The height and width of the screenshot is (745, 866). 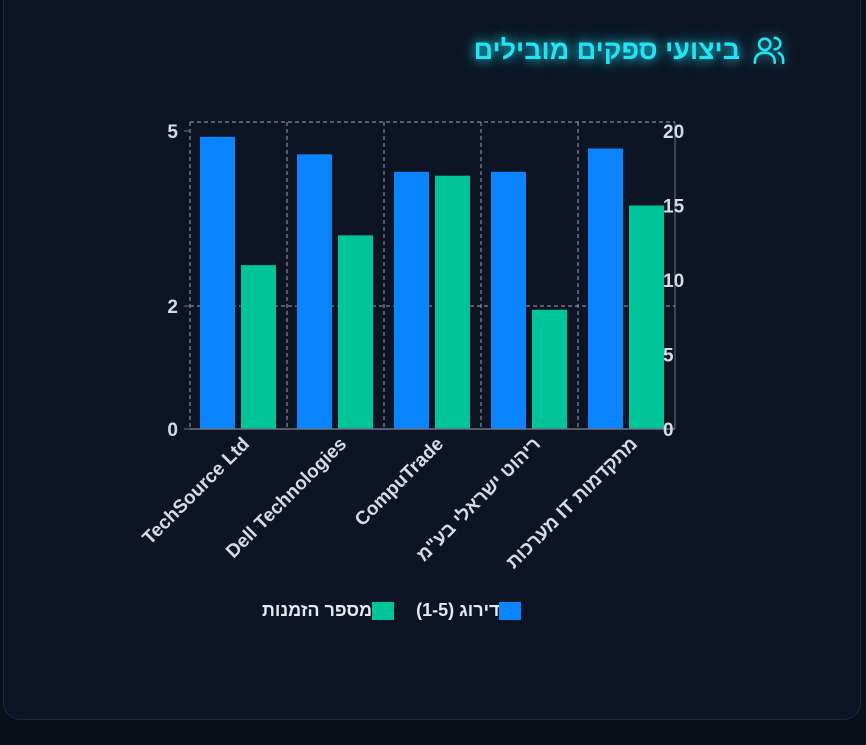 What do you see at coordinates (458, 610) in the screenshot?
I see `legend-label-rating: דירוג (1-5)` at bounding box center [458, 610].